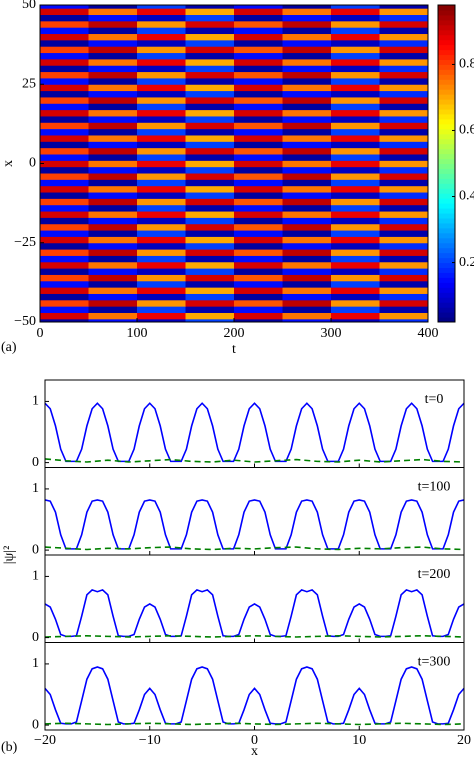 The image size is (474, 758). I want to click on dashed-line, so click(254, 724).